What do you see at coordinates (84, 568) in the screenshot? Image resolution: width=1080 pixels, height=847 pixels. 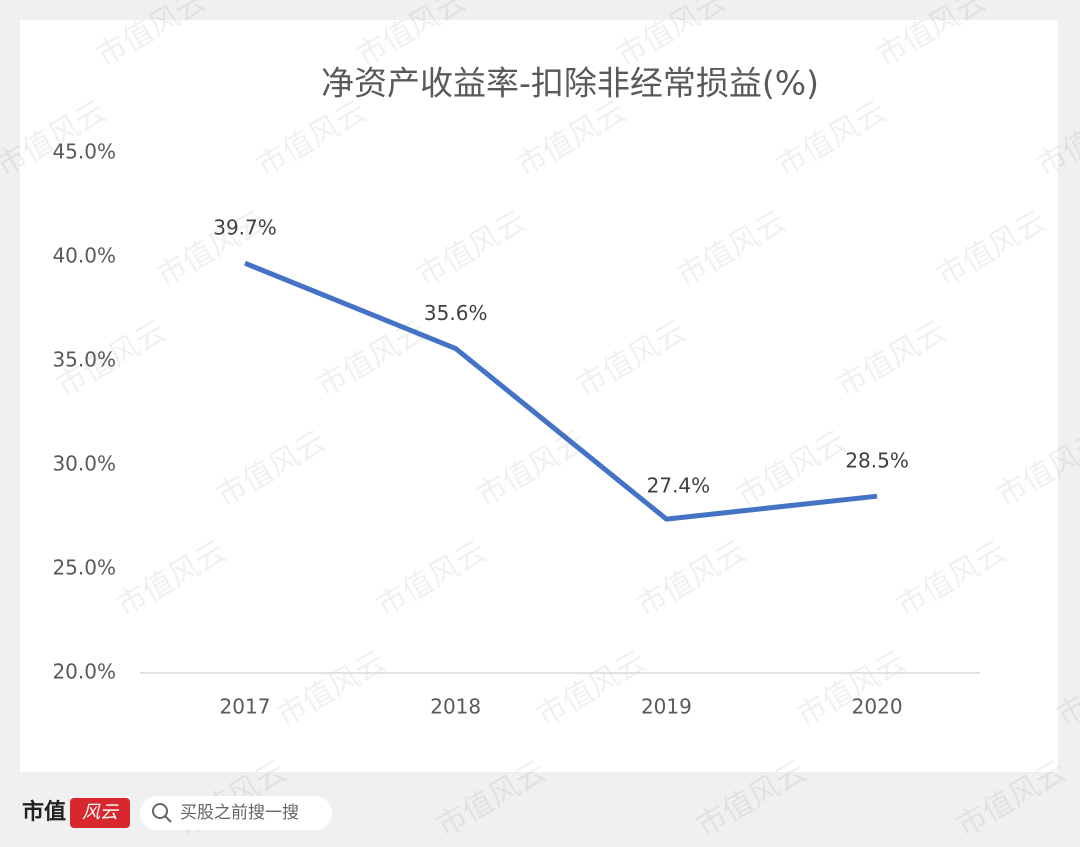 I see `y-tick-label: 25.0%` at bounding box center [84, 568].